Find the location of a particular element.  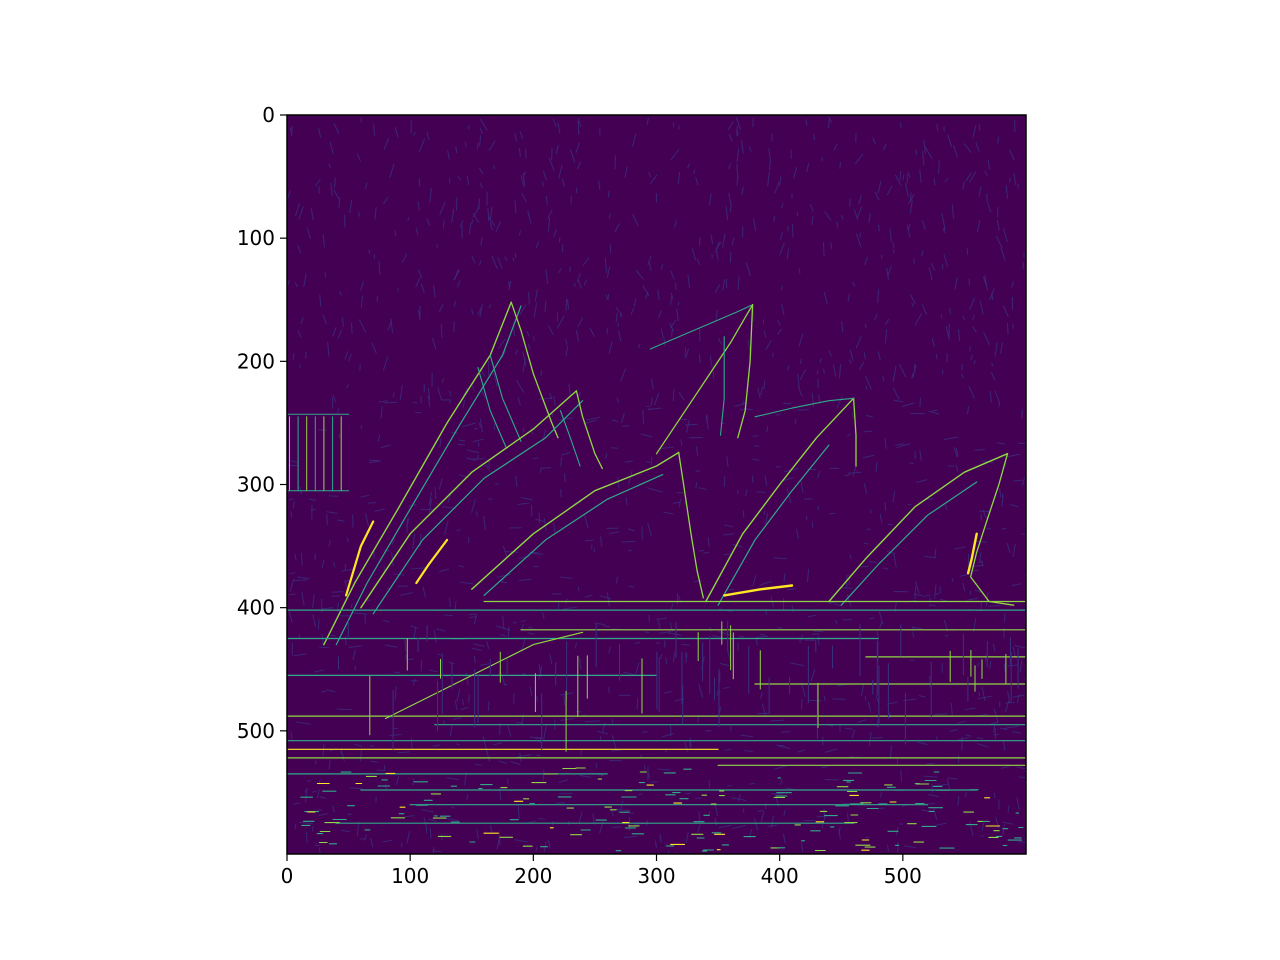

x-axis: 0 100 200 300 400 500 is located at coordinates (601, 871).